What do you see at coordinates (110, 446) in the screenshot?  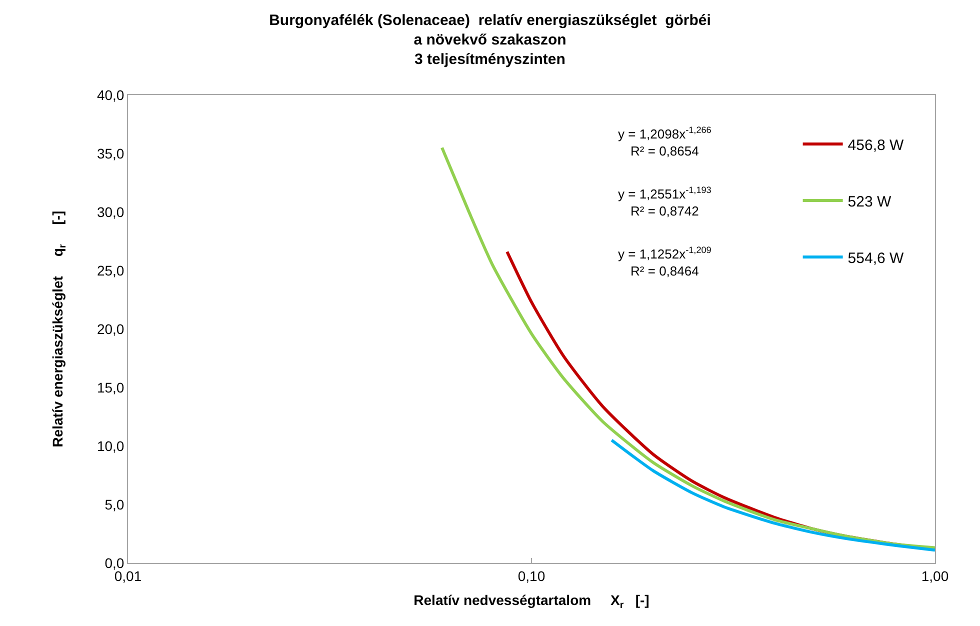 I see `y-tick-label: 10,0` at bounding box center [110, 446].